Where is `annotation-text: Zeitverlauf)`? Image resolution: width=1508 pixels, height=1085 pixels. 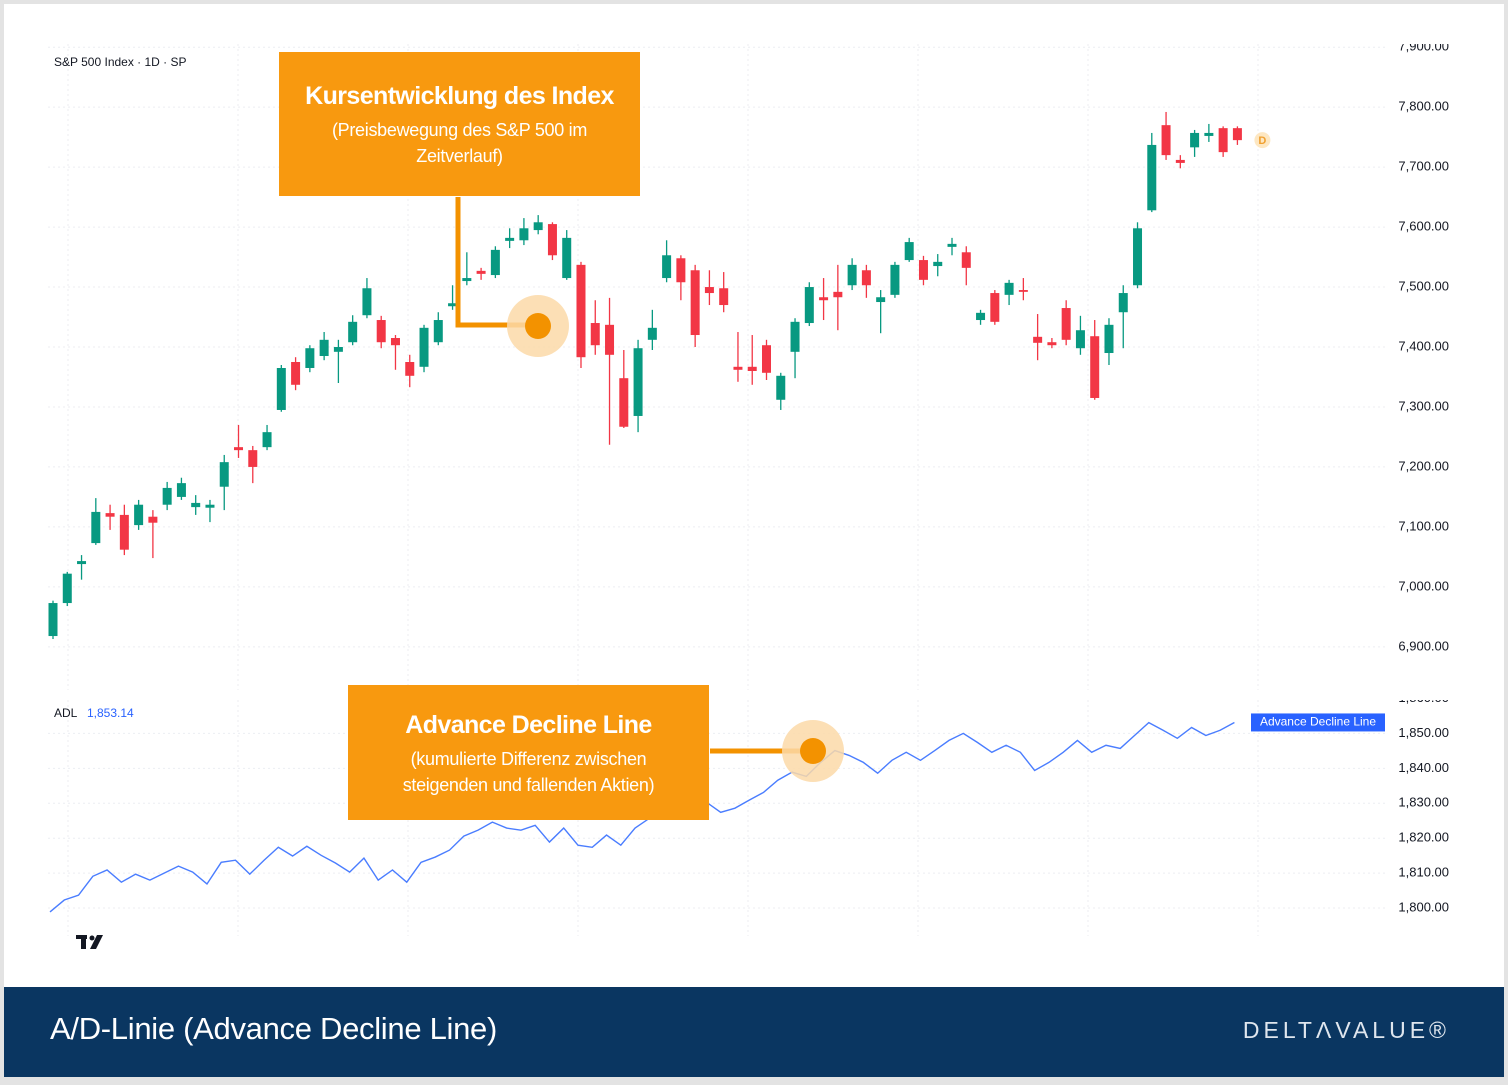
annotation-text: Zeitverlauf) is located at coordinates (459, 156).